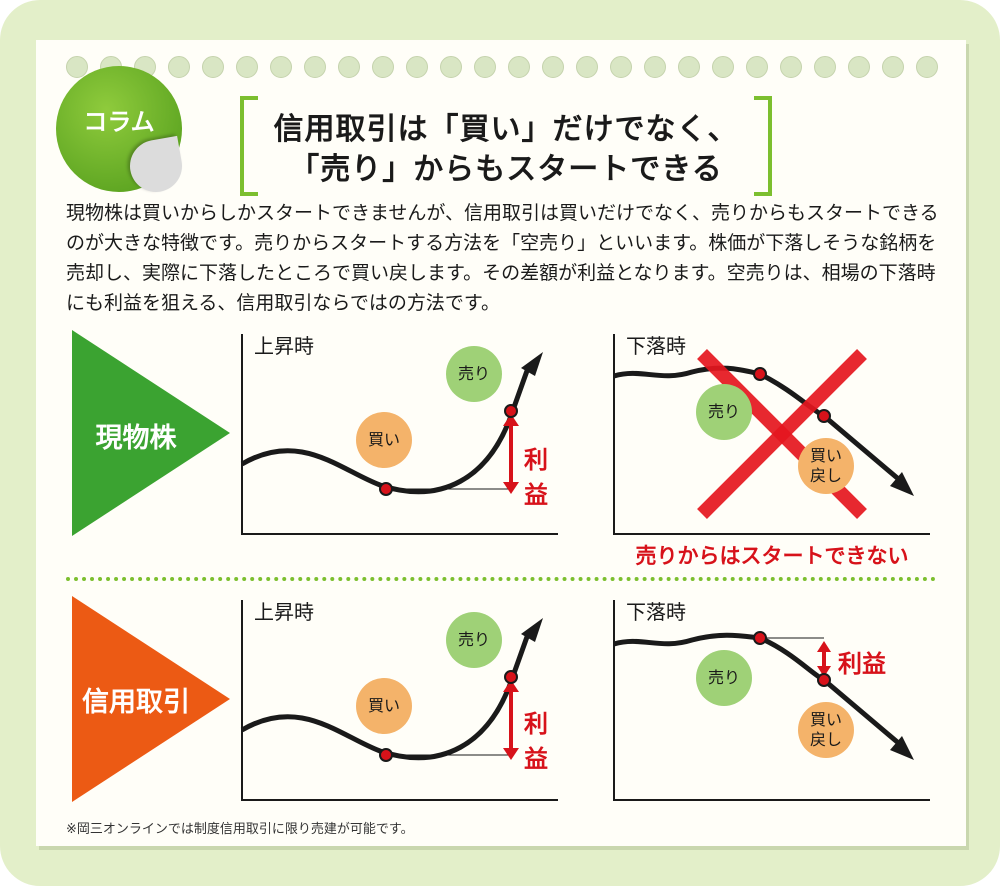 The image size is (1000, 886). Describe the element at coordinates (501, 579) in the screenshot. I see `section-divider` at that location.